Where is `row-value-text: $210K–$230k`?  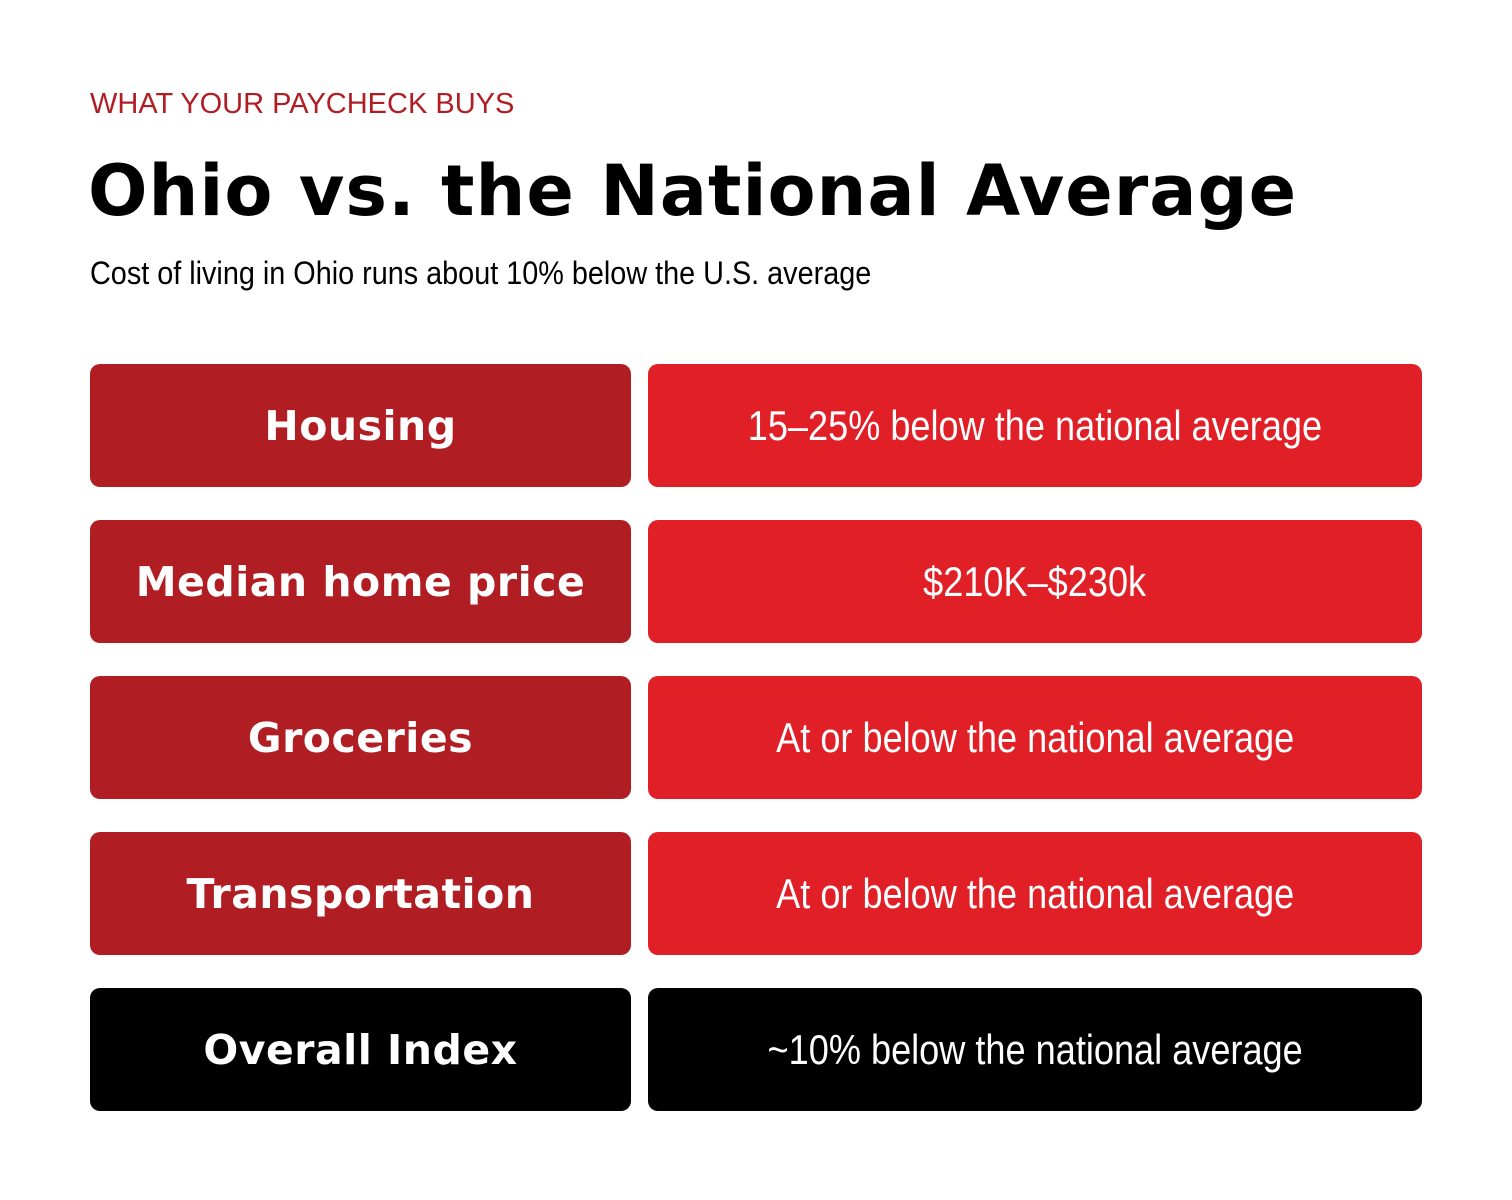
row-value-text: $210K–$230k is located at coordinates (1035, 581).